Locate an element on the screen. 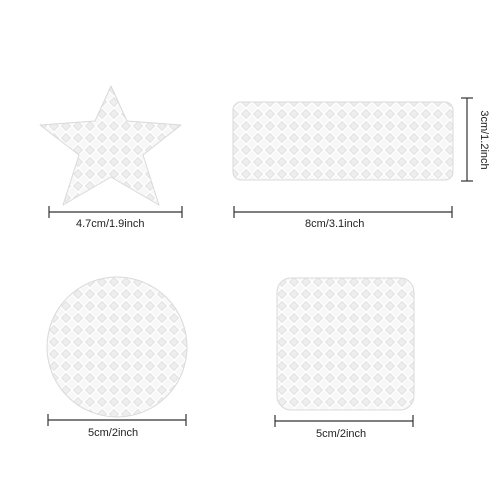 Image resolution: width=500 pixels, height=500 pixels. rectangle-height-label: 3cm/1.2inch is located at coordinates (484, 140).